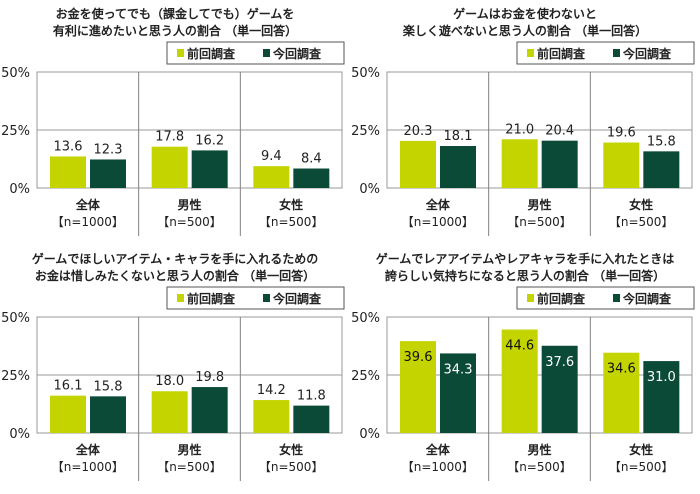  Describe the element at coordinates (175, 258) in the screenshot. I see `chart-title-line: ゲームでほしいアイテム・キャラを手に入れるための` at that location.